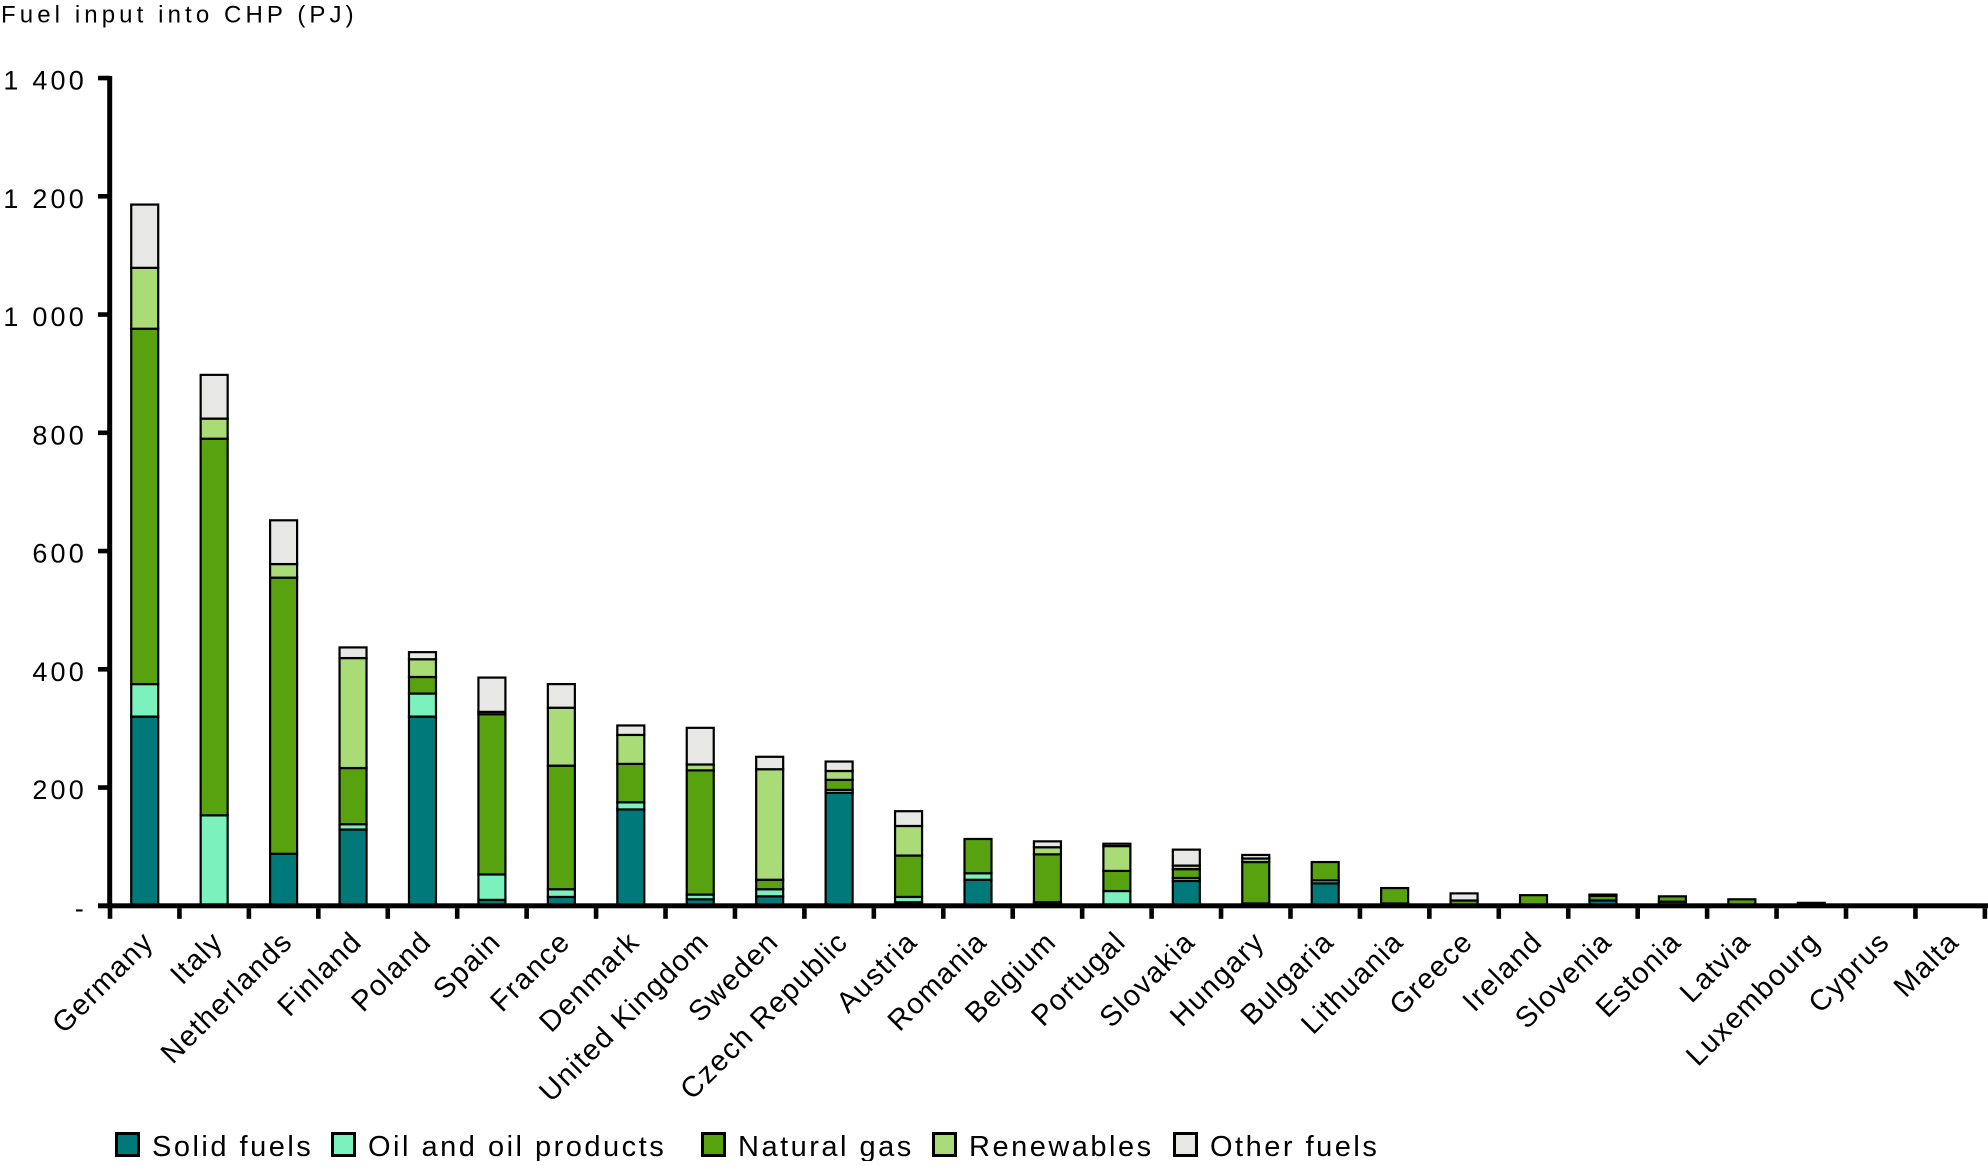  Describe the element at coordinates (45, 317) in the screenshot. I see `svg-text: 1 000` at that location.